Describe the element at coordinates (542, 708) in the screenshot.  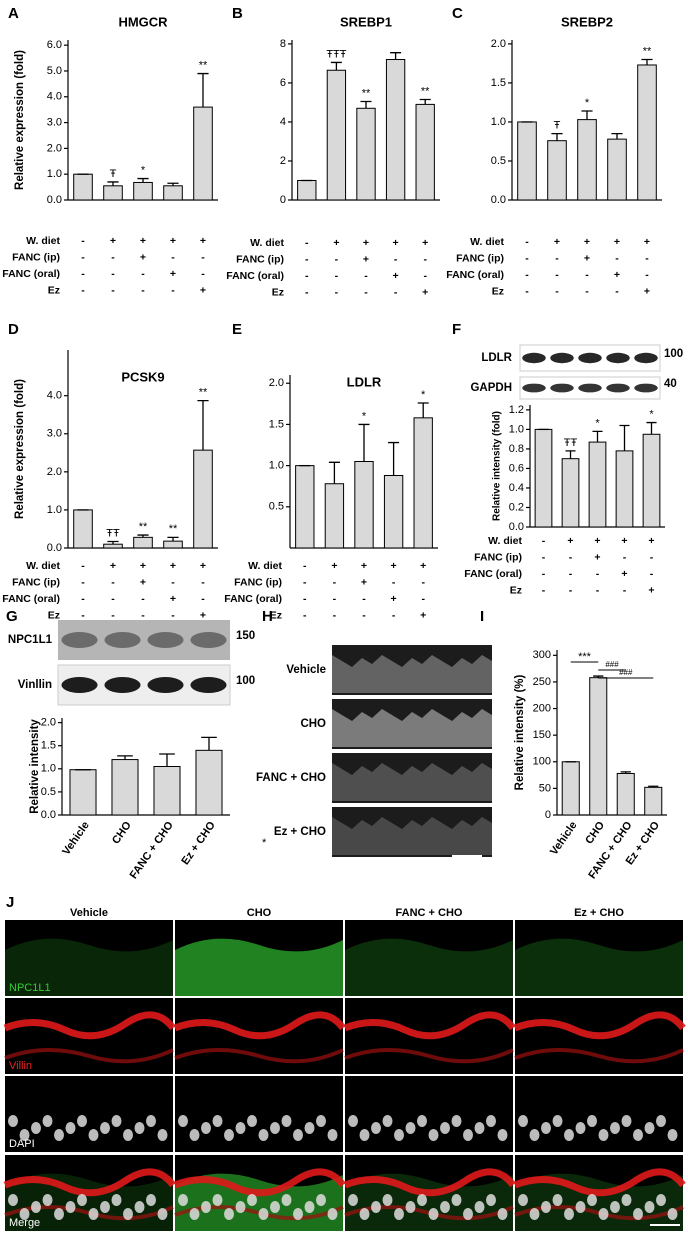
I see `y-tick-label: 200` at that location.